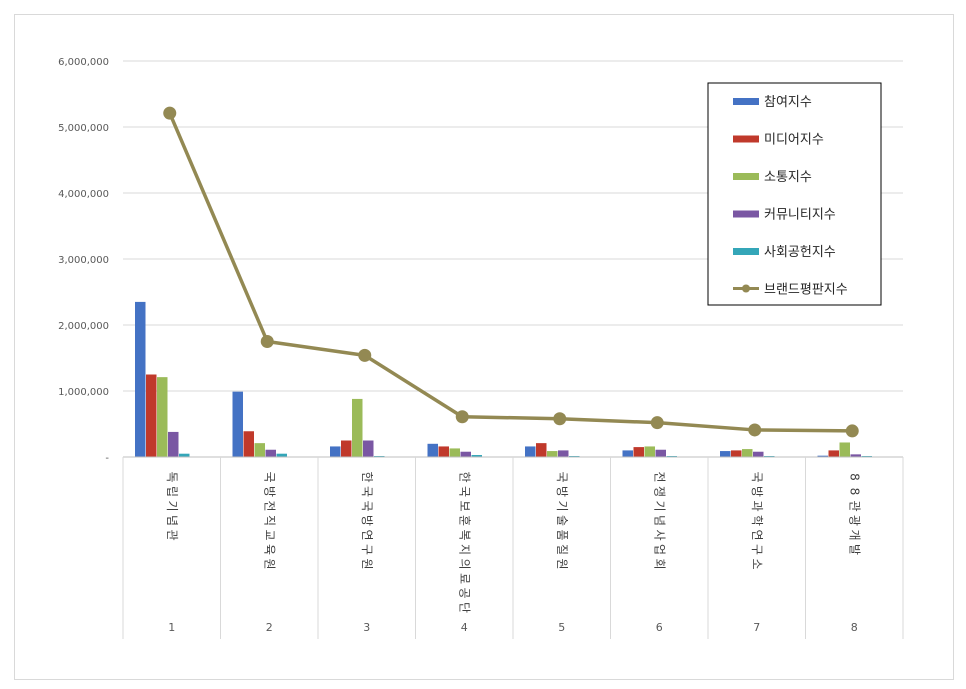 This screenshot has height=689, width=966. Describe the element at coordinates (464, 592) in the screenshot. I see `category-name-char: 공` at that location.